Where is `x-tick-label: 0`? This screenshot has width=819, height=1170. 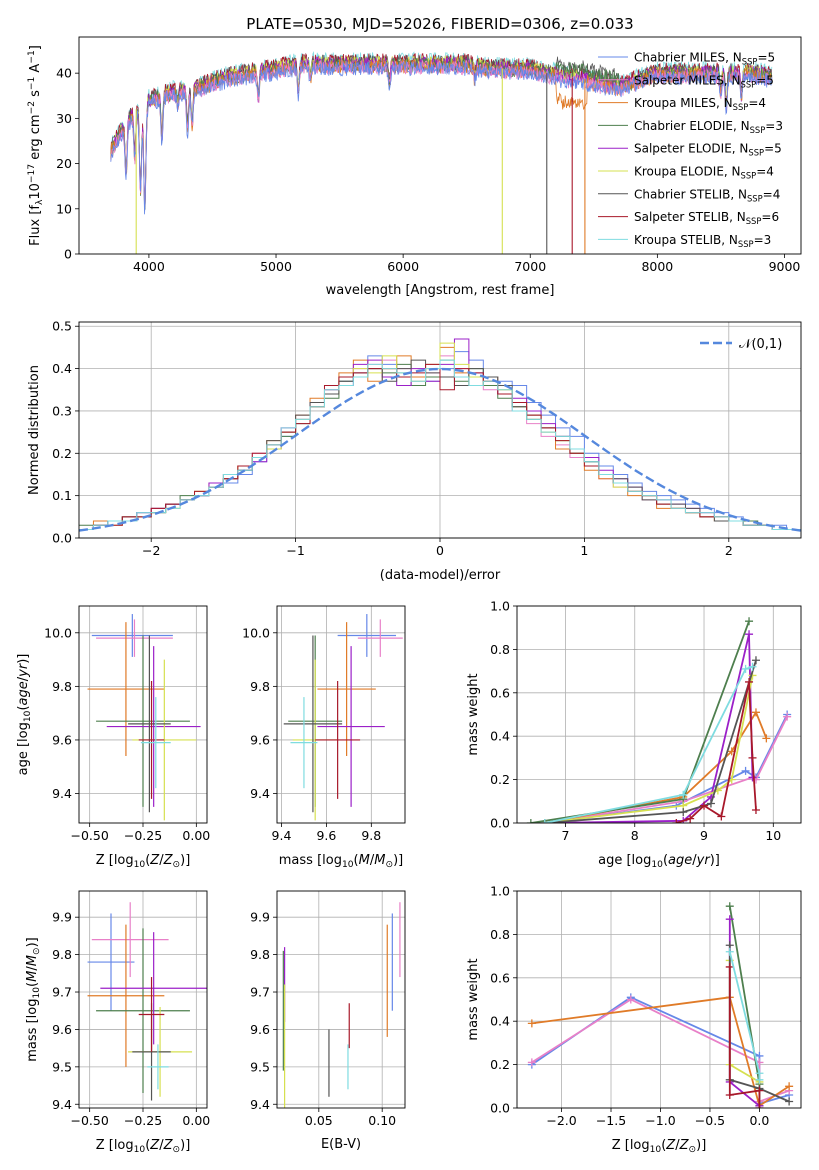 x-tick-label: 0 is located at coordinates (440, 550).